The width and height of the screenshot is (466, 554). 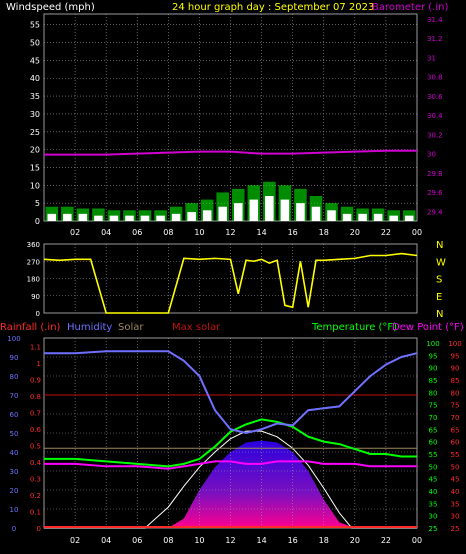 I want to click on wind-tick-label: 55, so click(x=35, y=25).